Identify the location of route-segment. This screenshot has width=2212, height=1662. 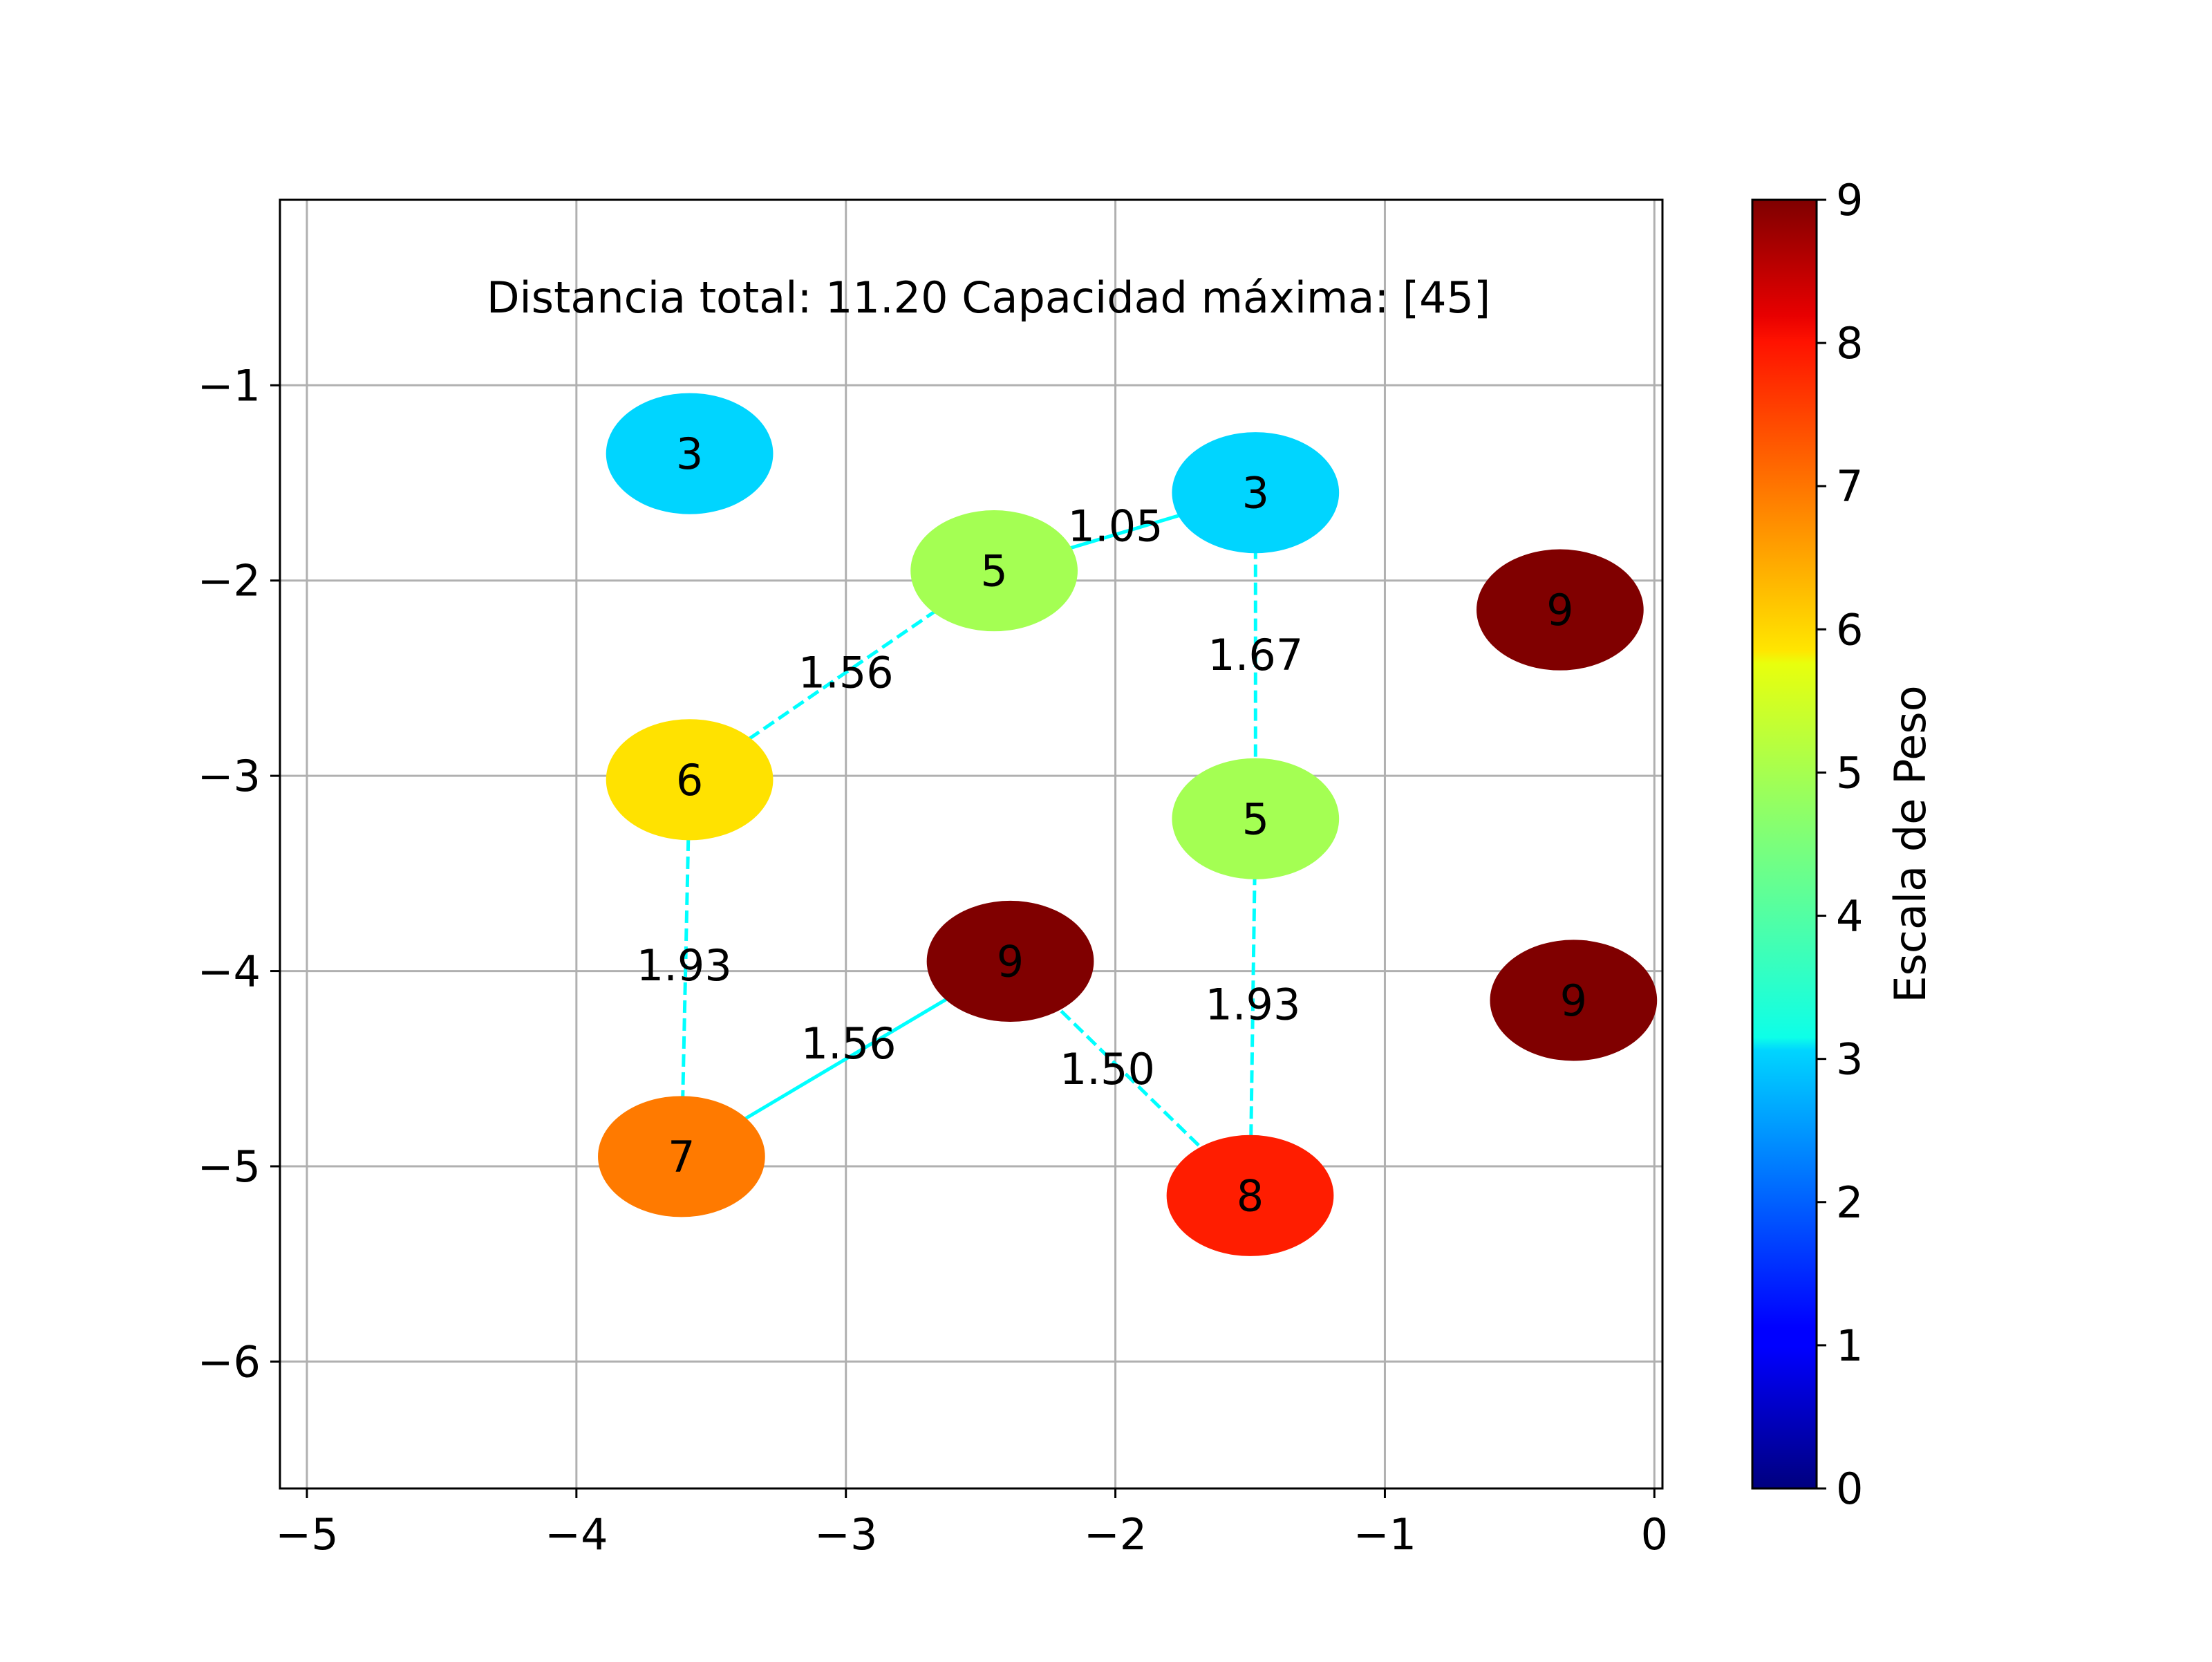
(1139, 1086).